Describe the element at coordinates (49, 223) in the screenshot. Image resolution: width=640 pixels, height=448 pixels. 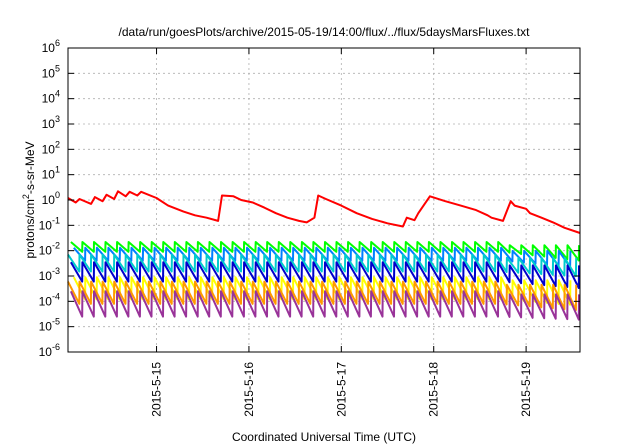
I see `y-tick-label: 10⁻¹` at that location.